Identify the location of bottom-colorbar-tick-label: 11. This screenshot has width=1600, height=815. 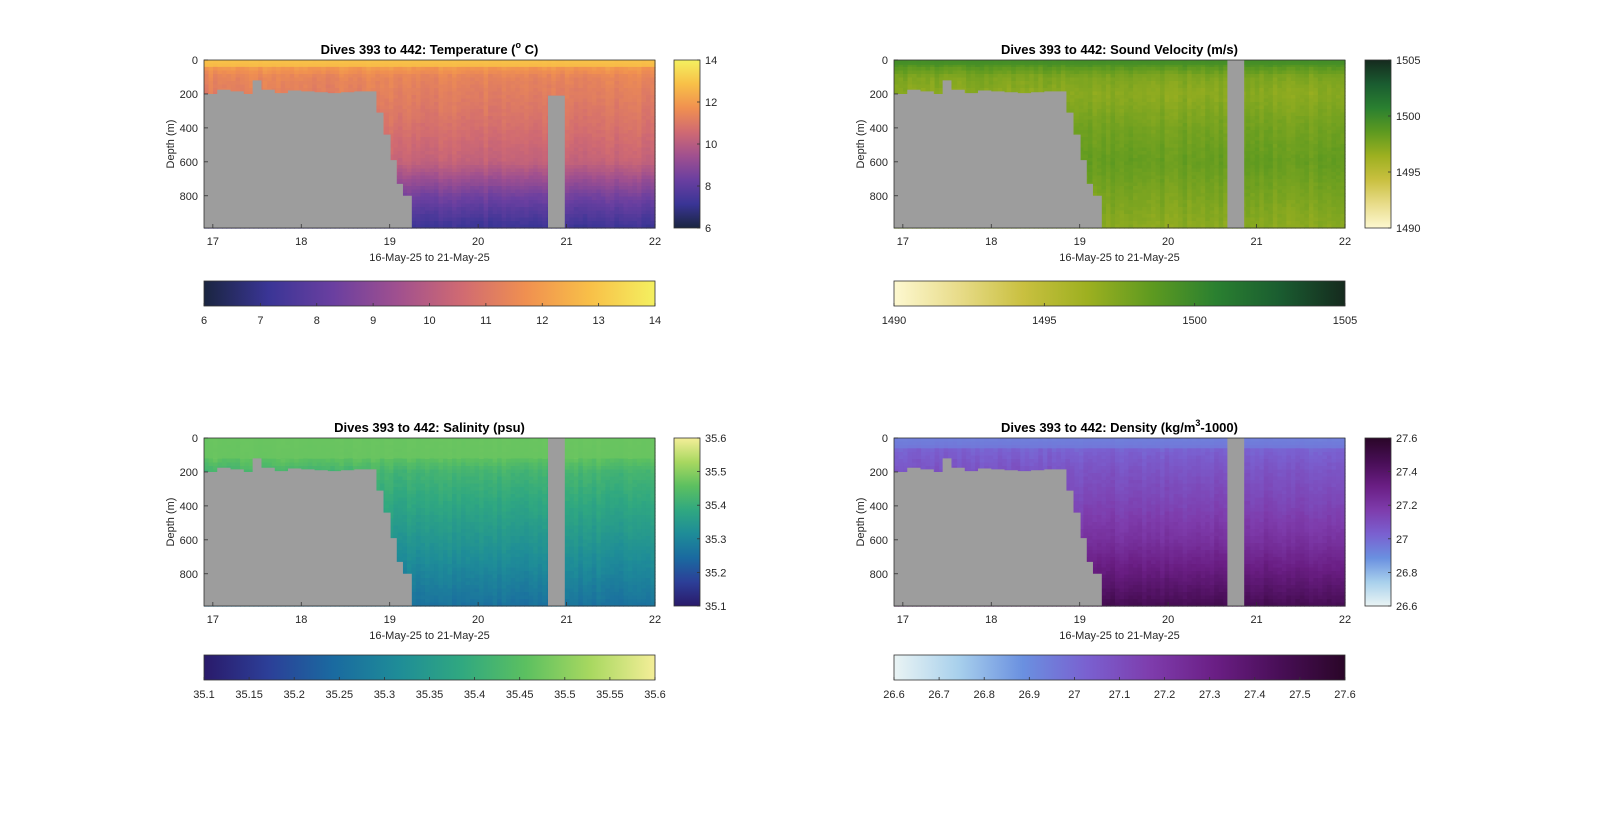
(485, 321).